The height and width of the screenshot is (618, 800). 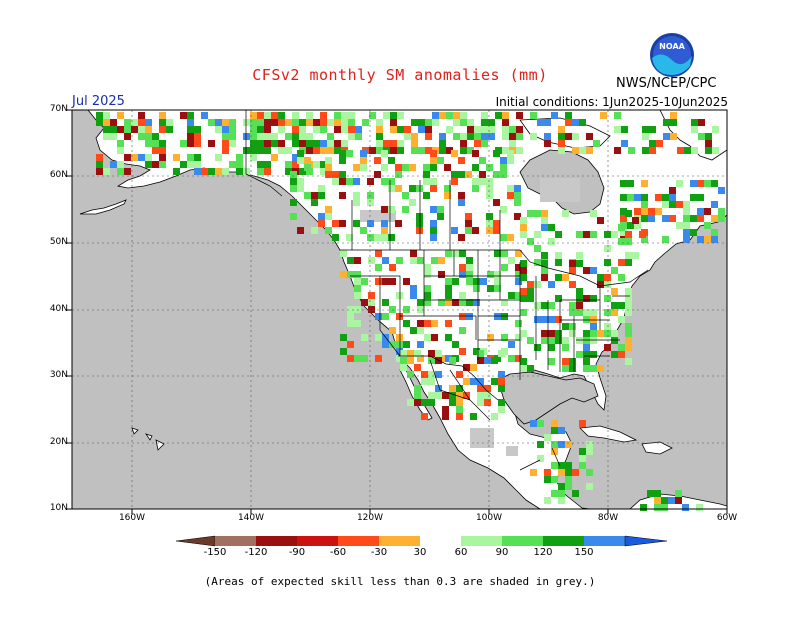 What do you see at coordinates (489, 518) in the screenshot?
I see `lon-label-100w: 100W` at bounding box center [489, 518].